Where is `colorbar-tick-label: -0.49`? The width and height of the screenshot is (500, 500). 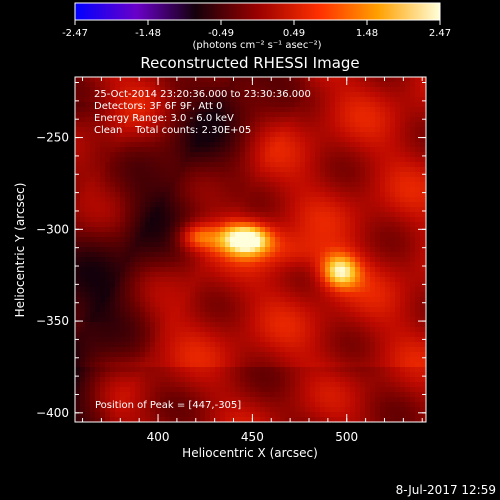 colorbar-tick-label: -0.49 is located at coordinates (221, 33).